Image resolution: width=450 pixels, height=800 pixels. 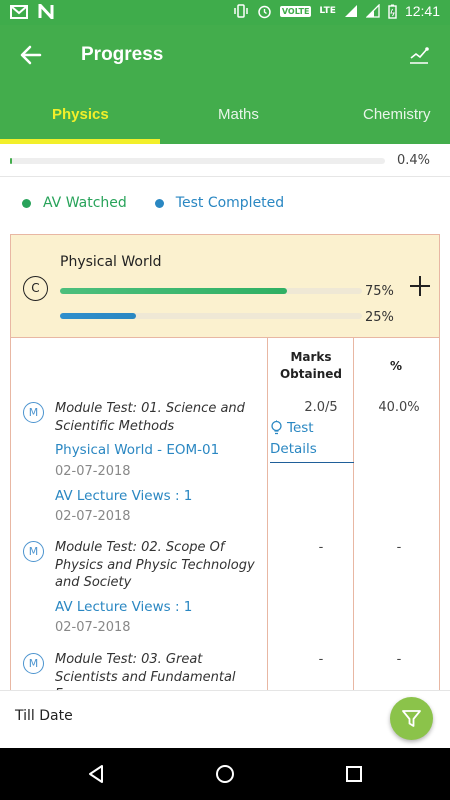 I want to click on percent-value: 40.0%, so click(x=399, y=407).